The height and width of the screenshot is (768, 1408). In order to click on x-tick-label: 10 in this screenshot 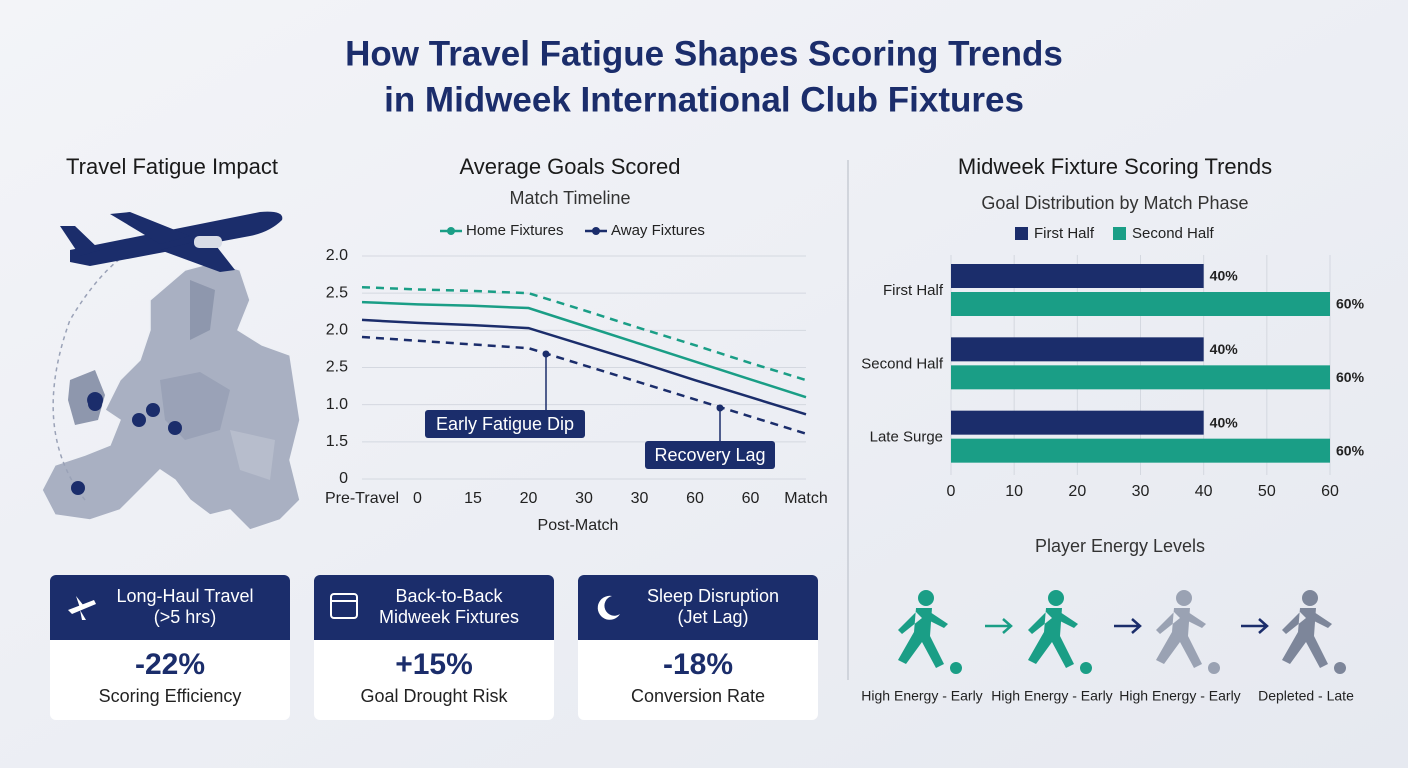, I will do `click(1014, 491)`.